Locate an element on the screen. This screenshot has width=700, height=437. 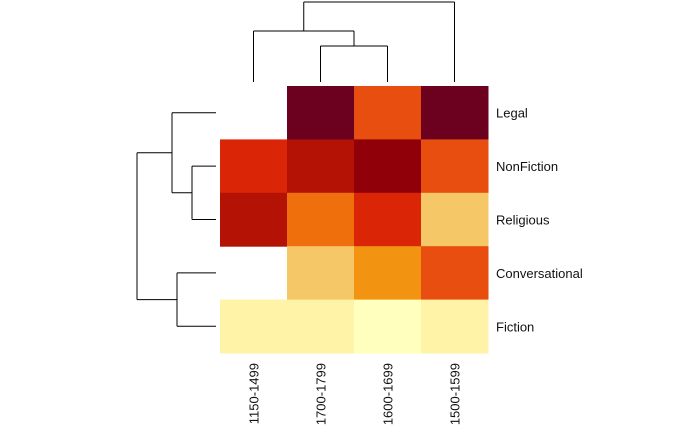
row-label-conversational: Conversational is located at coordinates (539, 273).